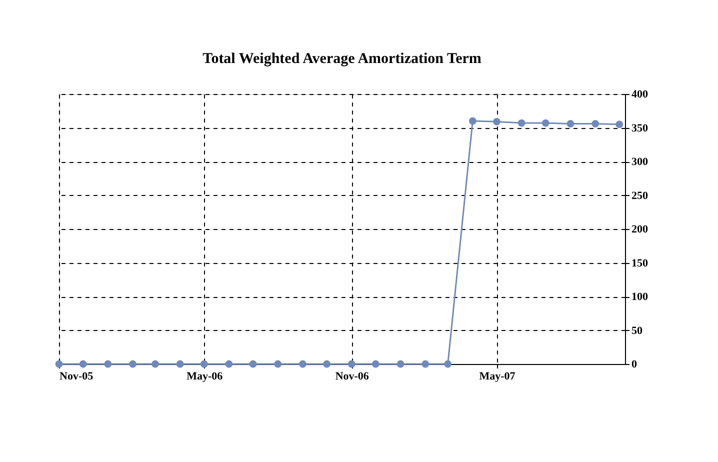 The height and width of the screenshot is (462, 718). I want to click on y-tick-label: 0, so click(635, 364).